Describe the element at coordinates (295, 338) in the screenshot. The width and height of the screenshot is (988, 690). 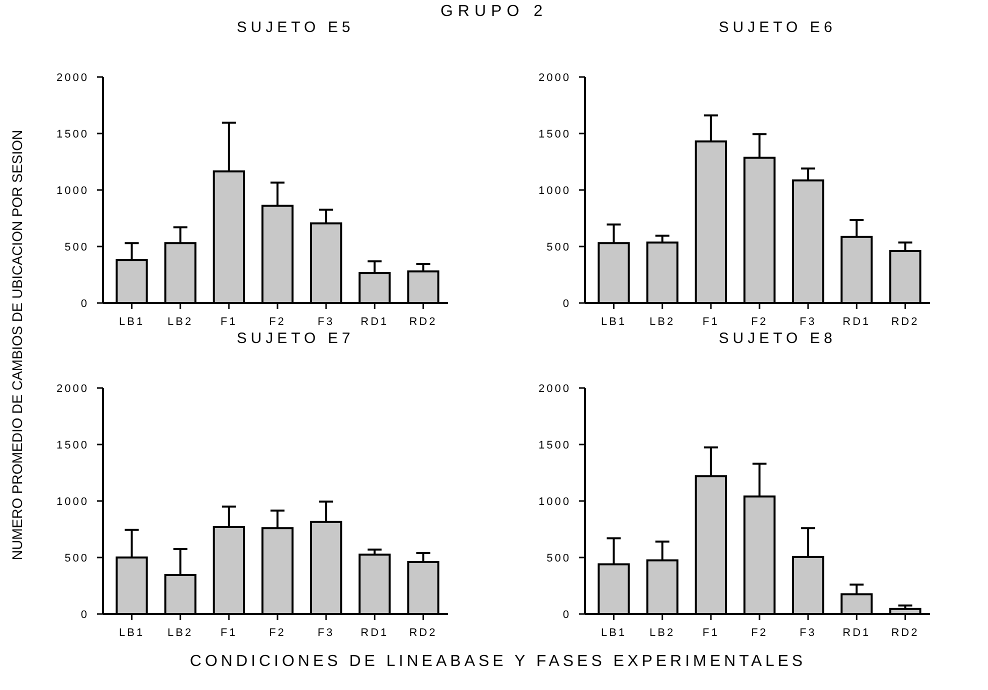
I see `chart-title: SUJETO E7` at that location.